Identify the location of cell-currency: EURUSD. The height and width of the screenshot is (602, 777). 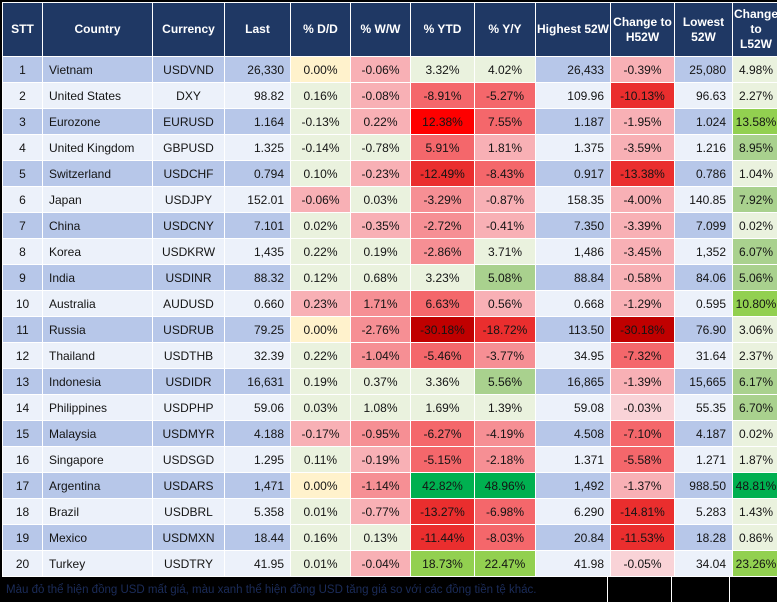
(188, 121).